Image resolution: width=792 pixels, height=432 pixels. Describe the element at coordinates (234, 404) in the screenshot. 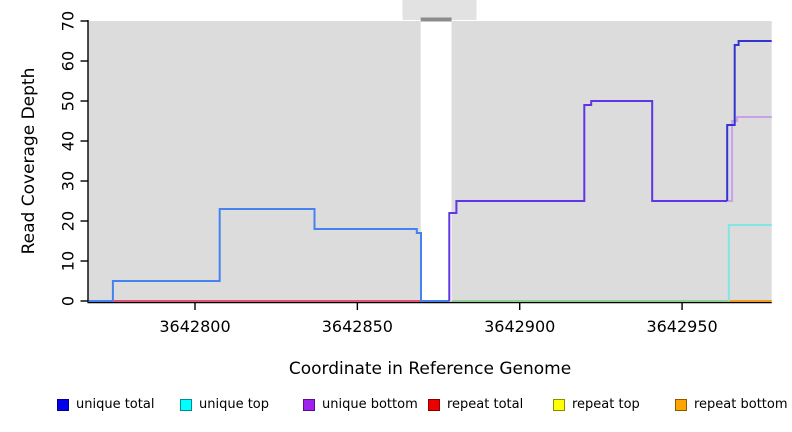

I see `legend-label: unique top` at that location.